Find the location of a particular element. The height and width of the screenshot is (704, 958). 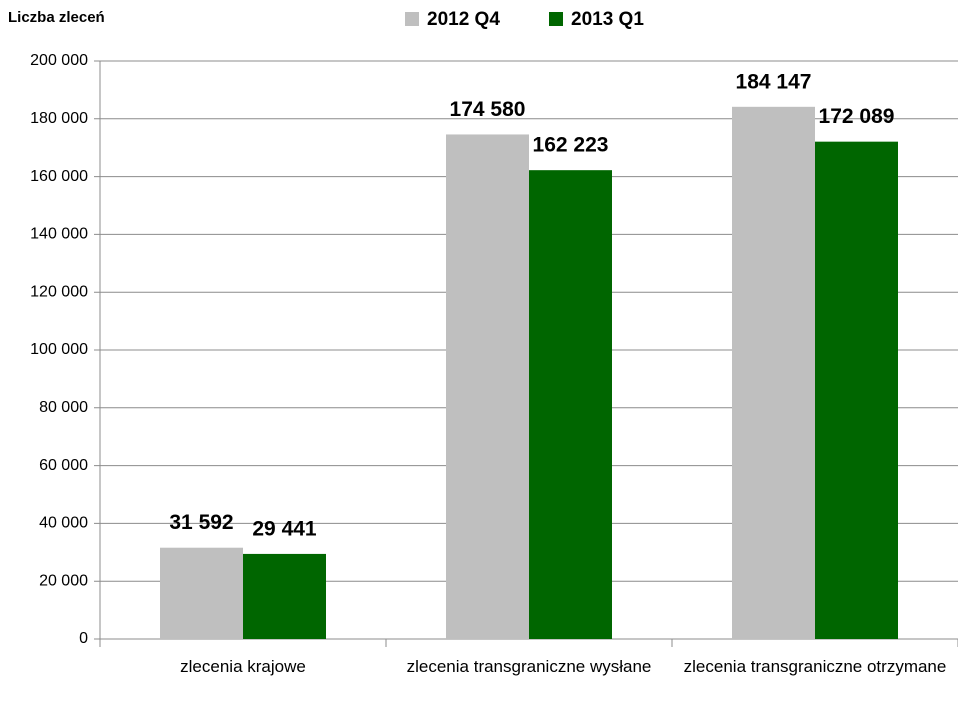

x-tick-label: zlecenia krajowe is located at coordinates (243, 666).